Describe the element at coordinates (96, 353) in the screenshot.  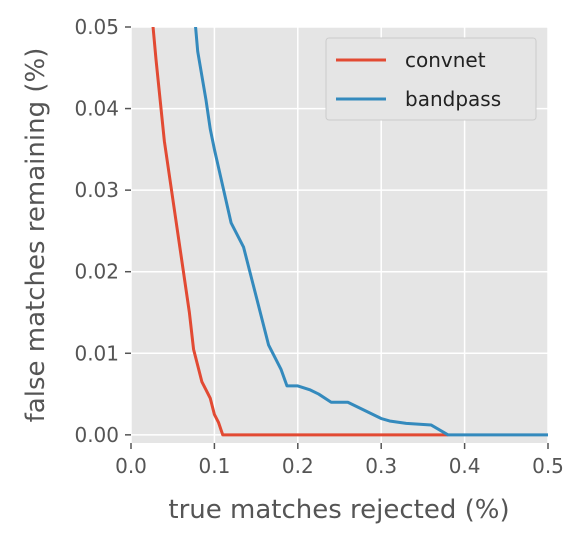
I see `y-tick-label: 0.01` at that location.